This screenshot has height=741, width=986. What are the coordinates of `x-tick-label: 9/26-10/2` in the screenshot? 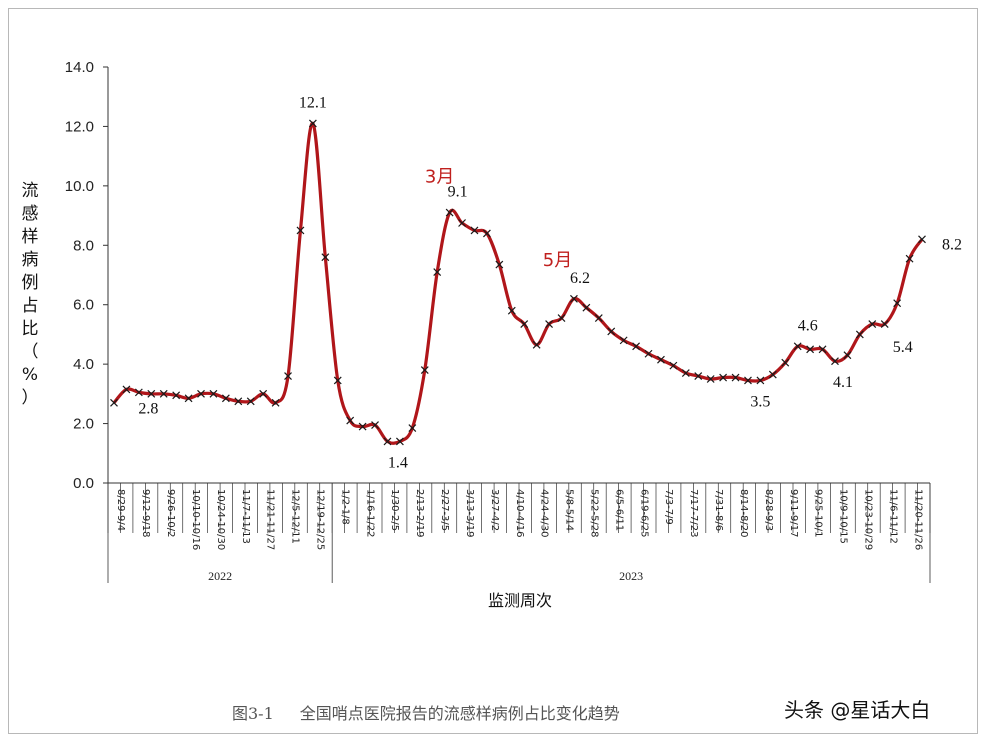 It's located at (170, 513).